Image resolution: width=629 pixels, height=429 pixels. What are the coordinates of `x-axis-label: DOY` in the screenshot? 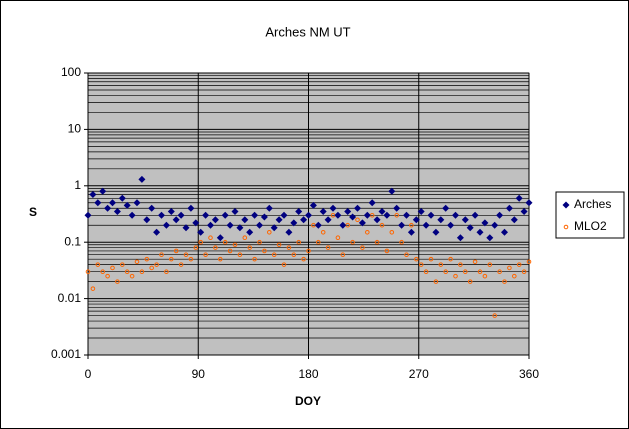 It's located at (308, 401).